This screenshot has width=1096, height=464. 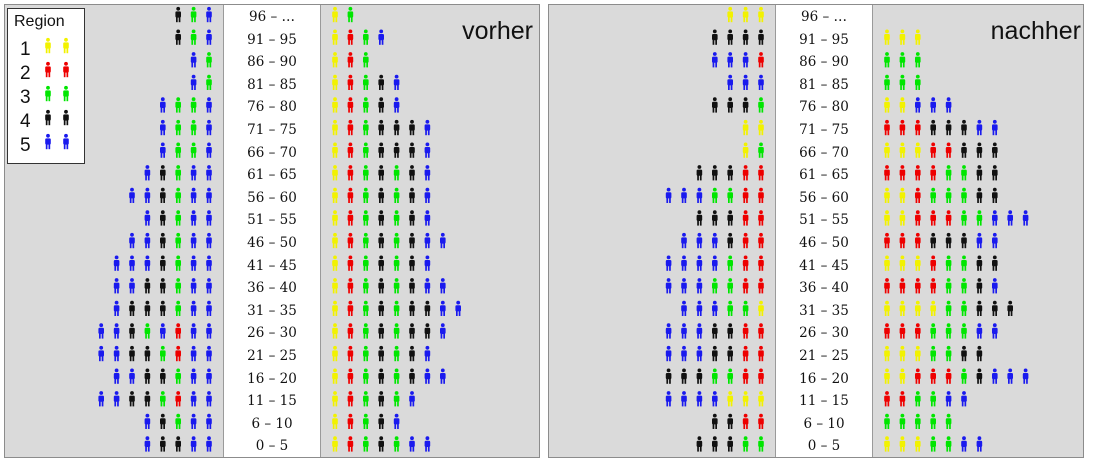 I want to click on age-tick-label: 46 – 50, so click(x=272, y=243).